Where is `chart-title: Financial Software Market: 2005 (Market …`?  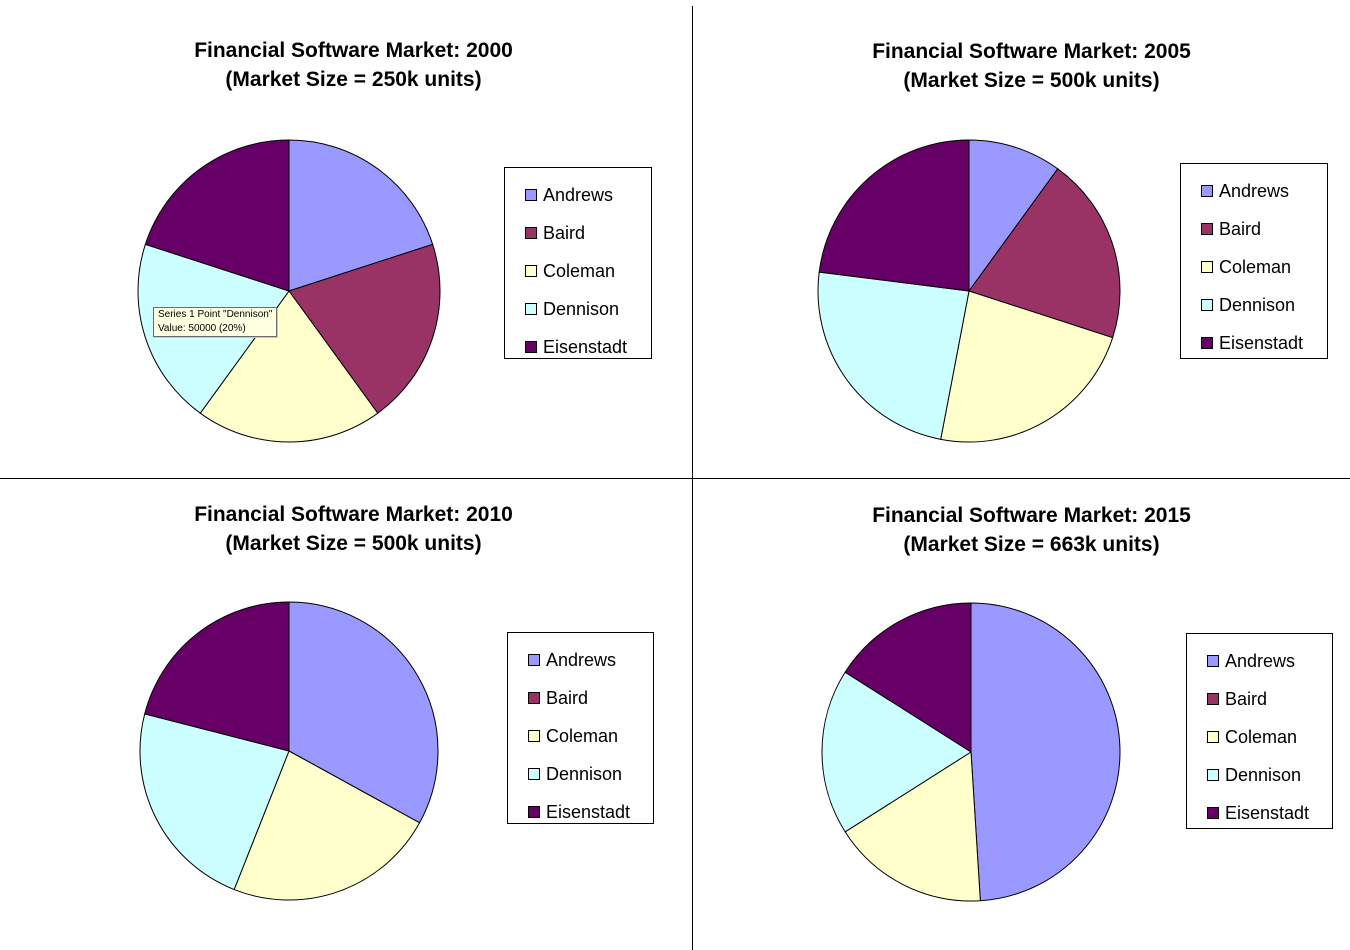
chart-title: Financial Software Market: 2005 (Market … is located at coordinates (1022, 66).